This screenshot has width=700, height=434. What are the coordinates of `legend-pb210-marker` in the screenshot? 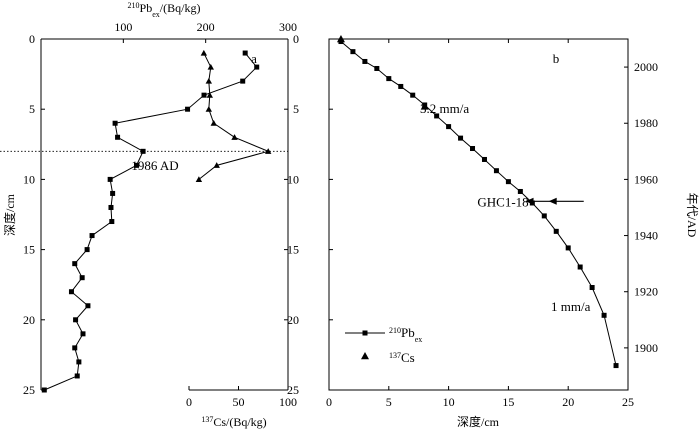 It's located at (365, 333).